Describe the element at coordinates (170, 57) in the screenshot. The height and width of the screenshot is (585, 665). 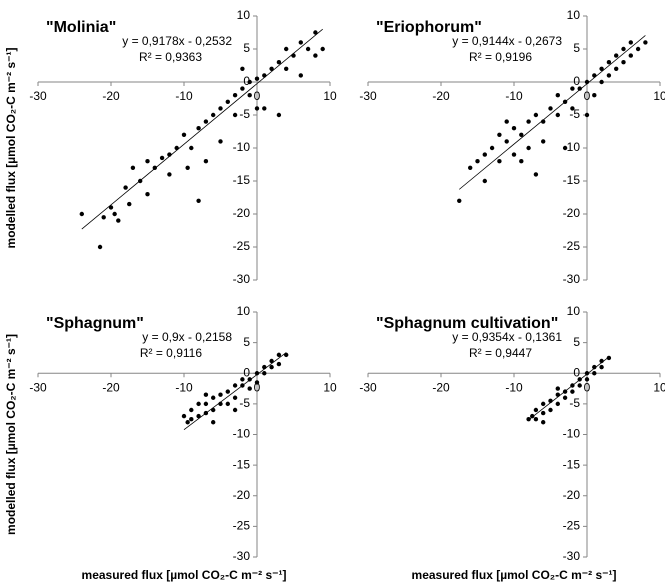
I see `trend-r2: R² = 0,9363` at that location.